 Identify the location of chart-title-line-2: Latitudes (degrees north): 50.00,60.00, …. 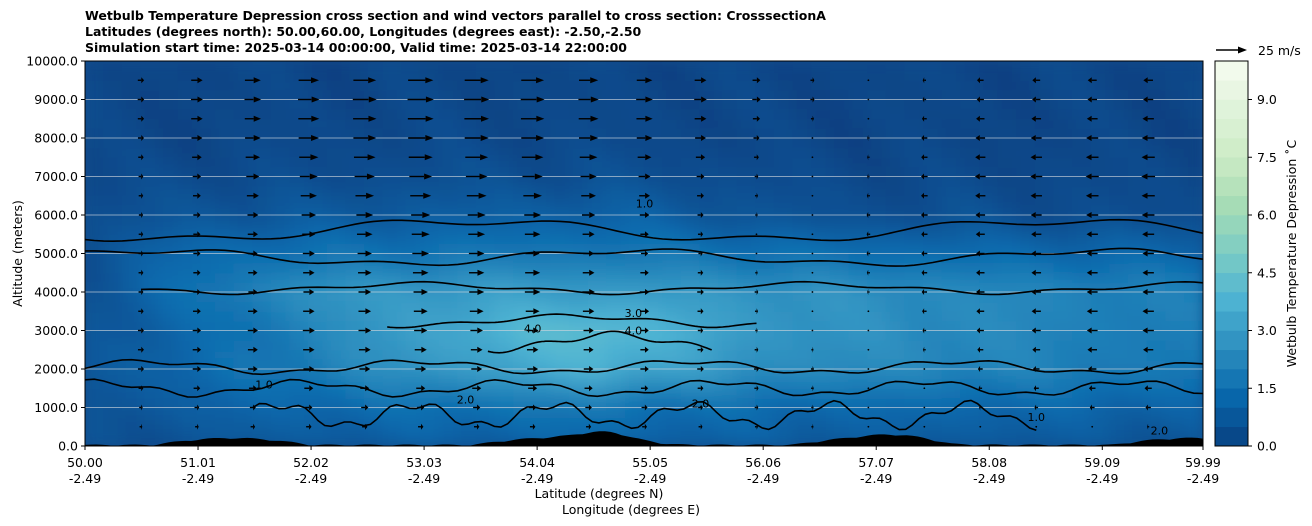
(363, 31).